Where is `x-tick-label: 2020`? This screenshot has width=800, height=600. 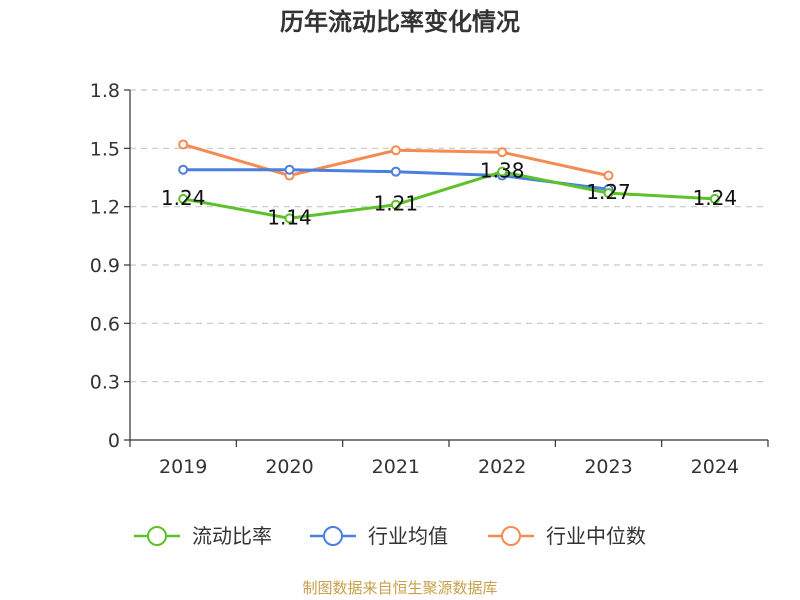 x-tick-label: 2020 is located at coordinates (289, 467).